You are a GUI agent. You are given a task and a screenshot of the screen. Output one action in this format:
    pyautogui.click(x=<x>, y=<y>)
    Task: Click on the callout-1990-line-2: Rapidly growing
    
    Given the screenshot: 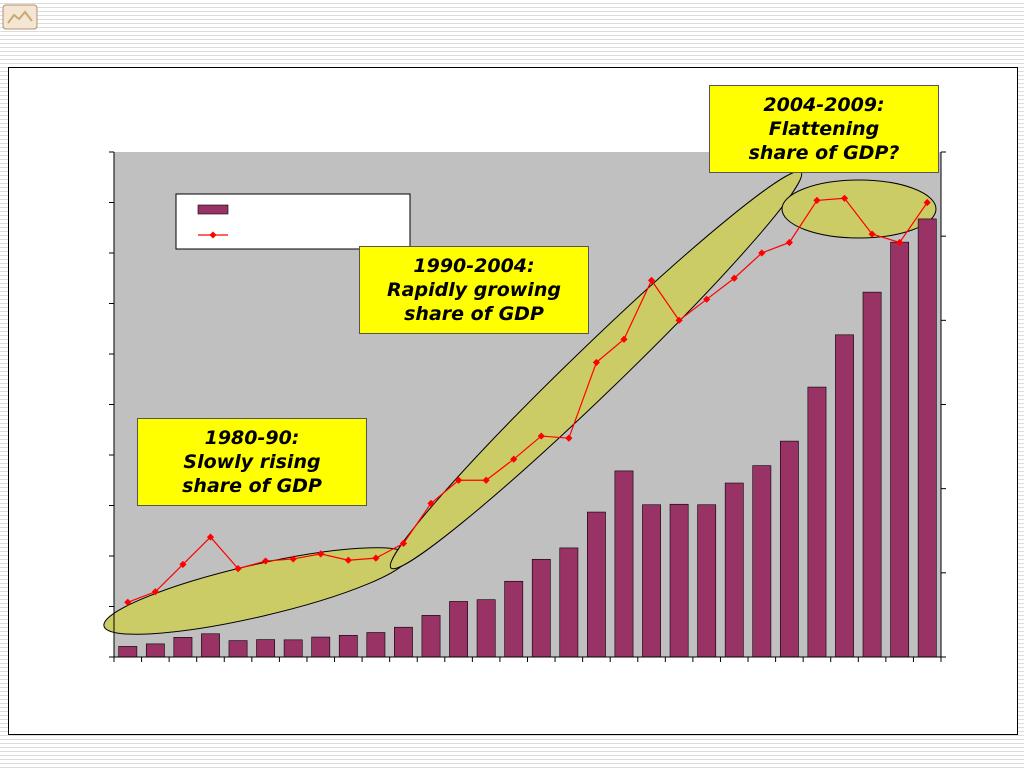 What is the action you would take?
    pyautogui.click(x=474, y=290)
    